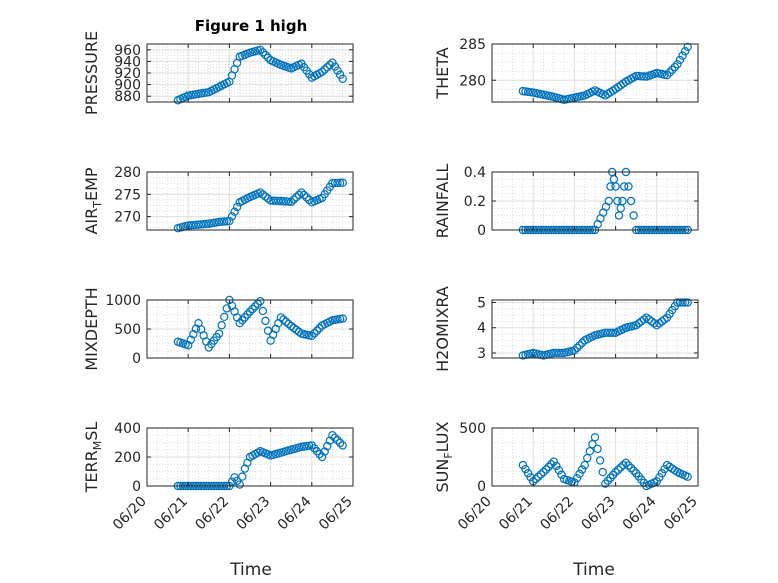 This screenshot has width=778, height=583. What do you see at coordinates (442, 73) in the screenshot?
I see `y-axis-label: THETA` at bounding box center [442, 73].